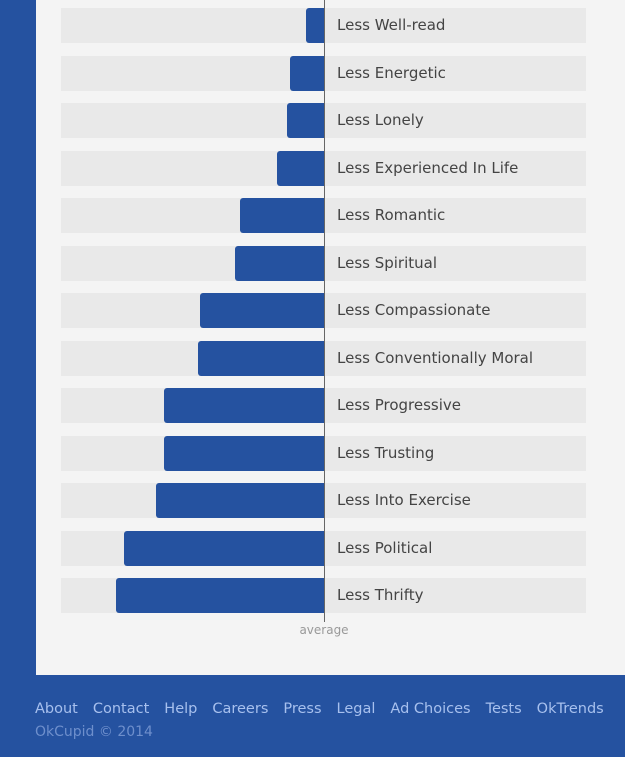 The image size is (625, 757). I want to click on category-label: Less Conventionally Moral, so click(435, 358).